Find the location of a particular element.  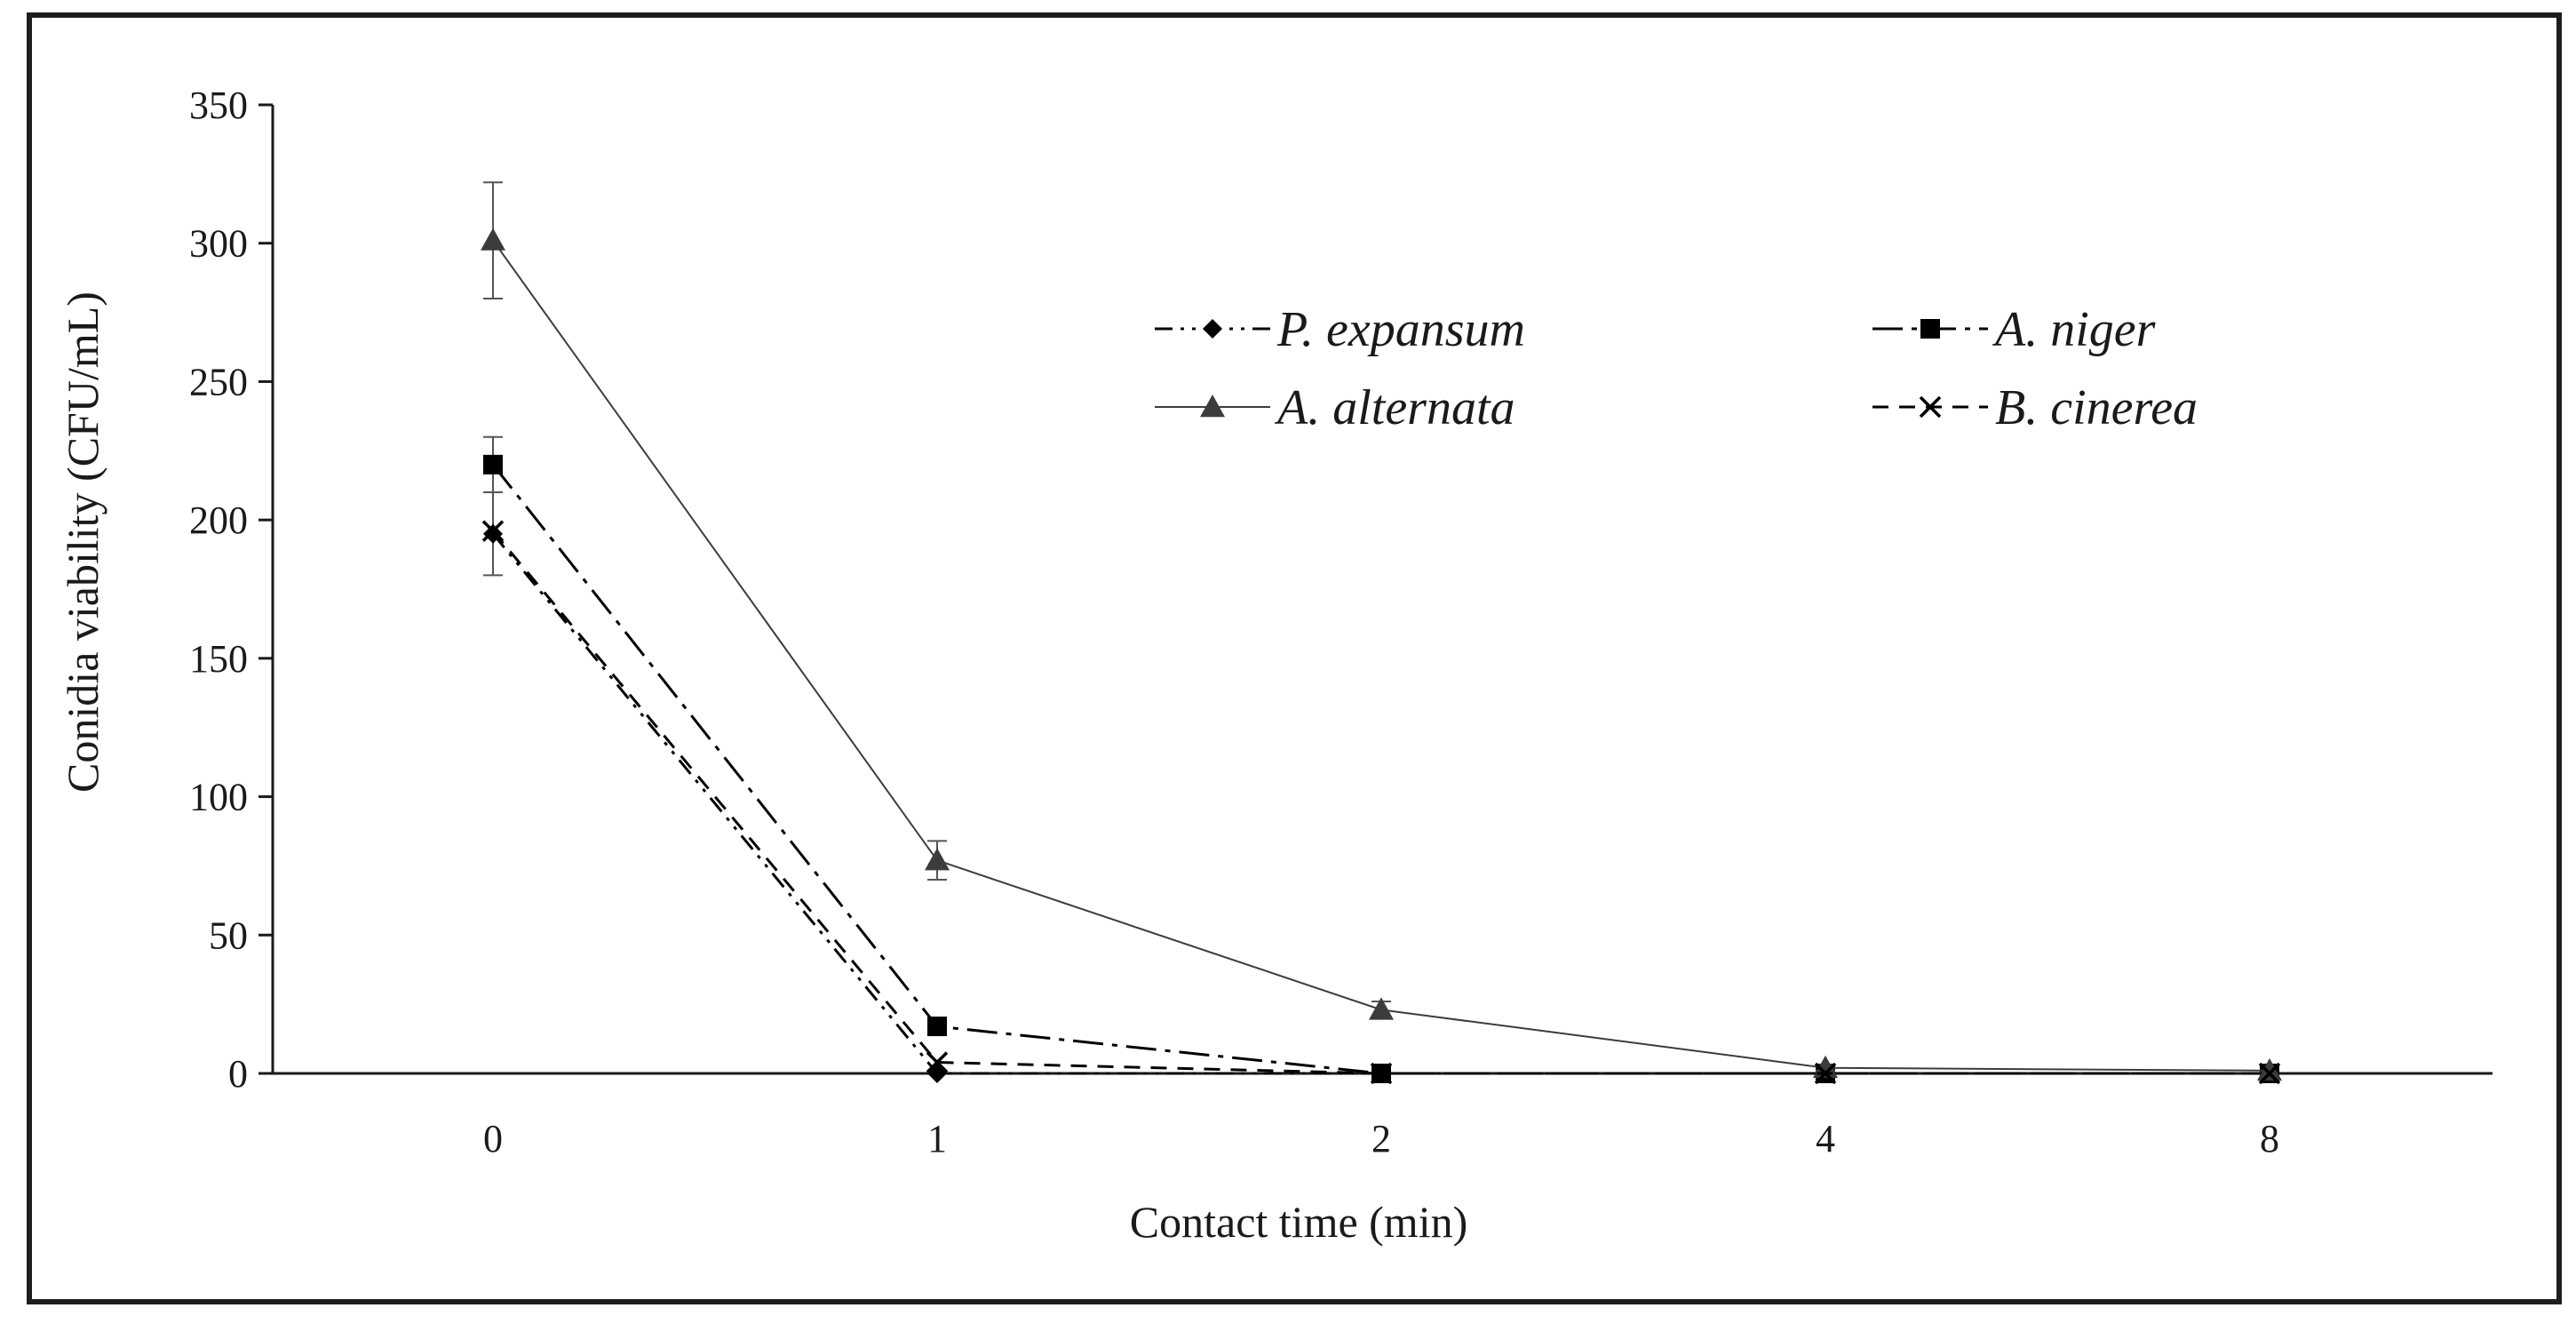

y-axis-title: Conidia viability (CFU/mL) is located at coordinates (82, 542).